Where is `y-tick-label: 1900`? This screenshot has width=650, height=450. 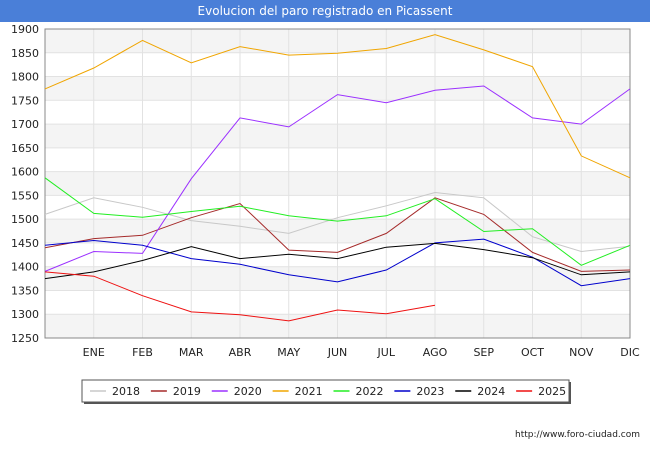
y-tick-label: 1900 is located at coordinates (25, 29).